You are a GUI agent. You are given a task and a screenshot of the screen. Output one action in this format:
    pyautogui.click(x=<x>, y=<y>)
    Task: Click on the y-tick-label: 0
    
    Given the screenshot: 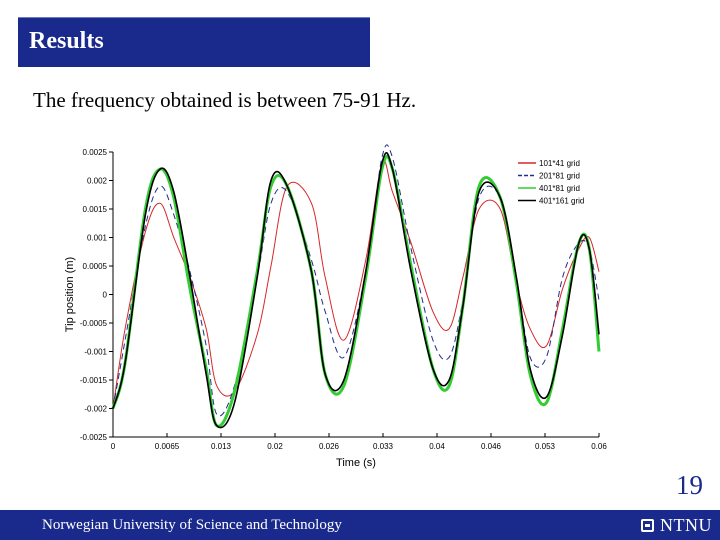 What is the action you would take?
    pyautogui.click(x=105, y=295)
    